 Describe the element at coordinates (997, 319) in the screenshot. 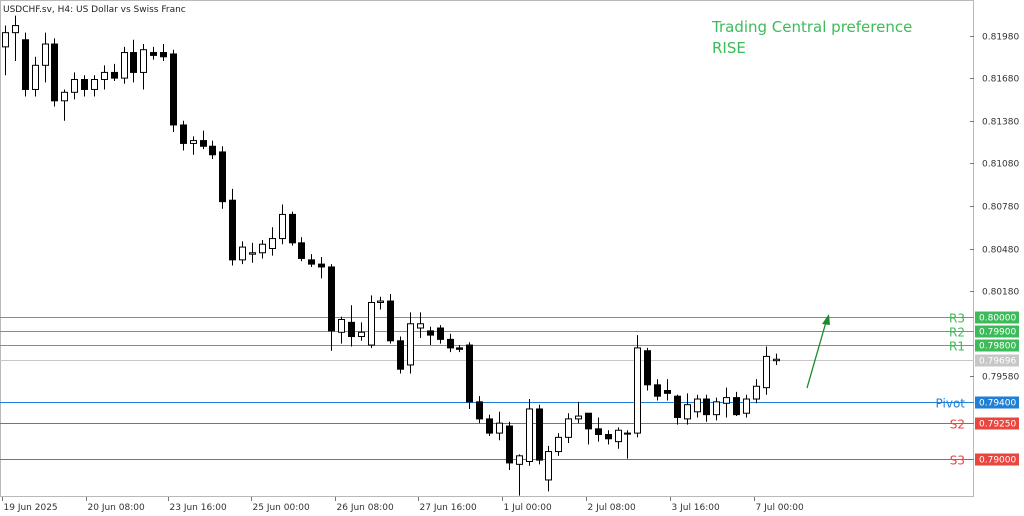

I see `level-price-label: 0.80000` at that location.